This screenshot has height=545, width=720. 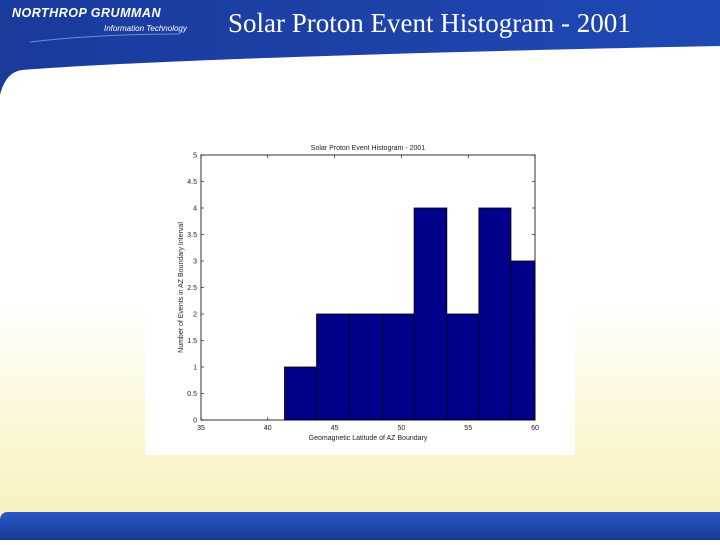 I want to click on northrop-grumman-logo: NORTHROP GRUMMAN Information Technology, so click(x=112, y=23).